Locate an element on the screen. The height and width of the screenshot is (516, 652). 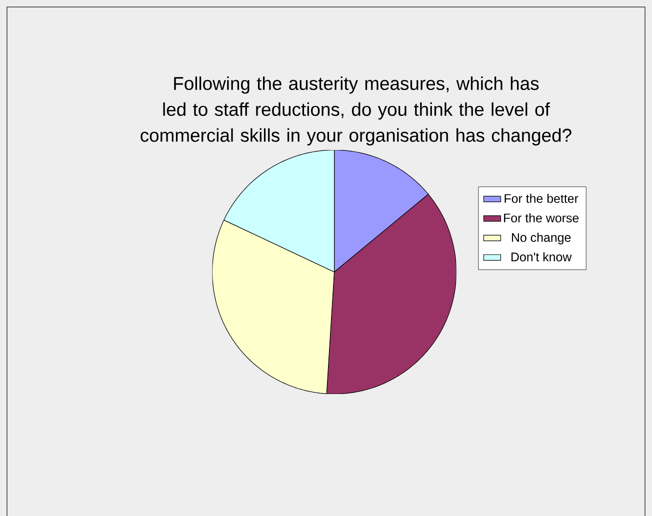
legend-label: For the worse is located at coordinates (541, 217).